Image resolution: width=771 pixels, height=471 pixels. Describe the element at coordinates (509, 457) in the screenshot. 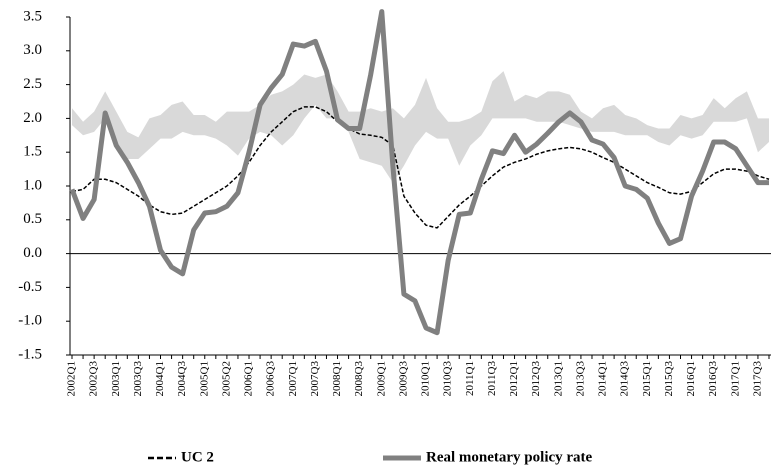

I see `legend-label: Real monetary policy rate` at that location.